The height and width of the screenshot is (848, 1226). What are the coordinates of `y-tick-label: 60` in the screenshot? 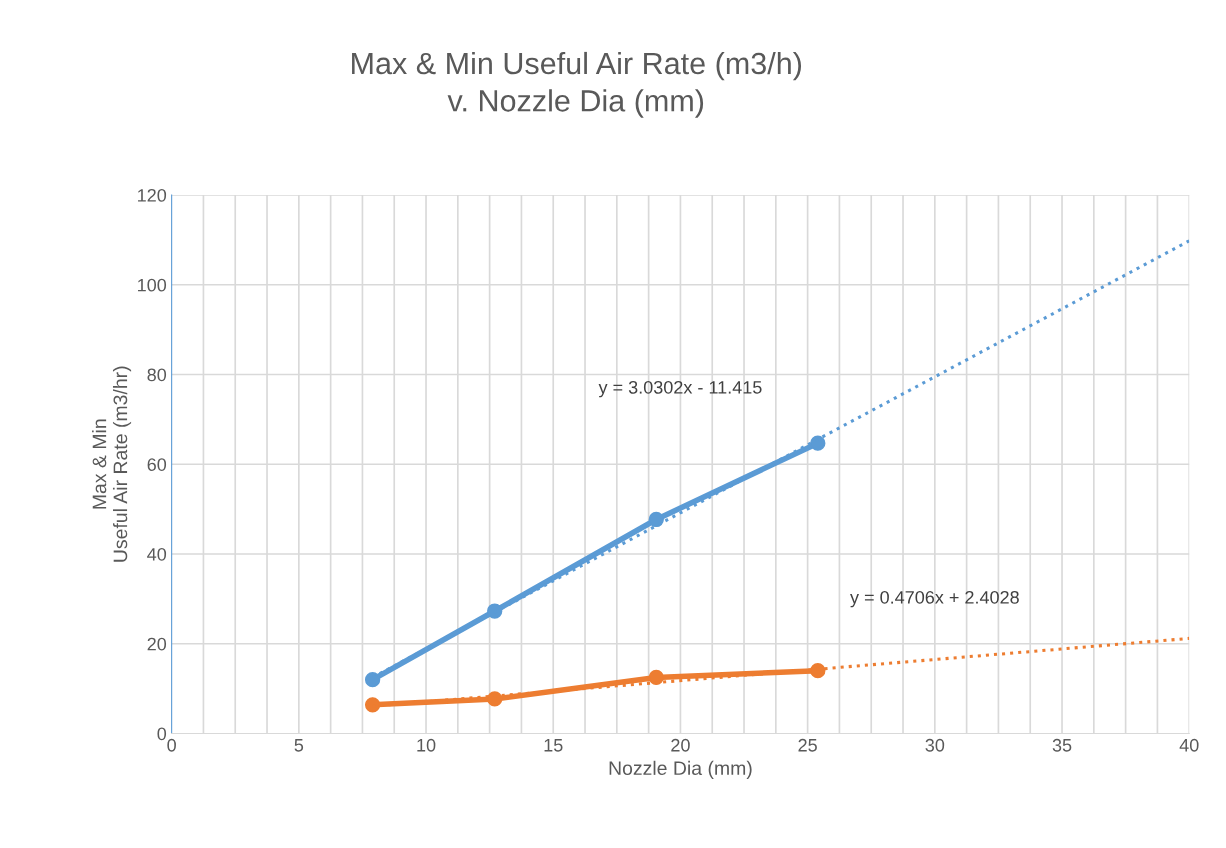 It's located at (157, 464).